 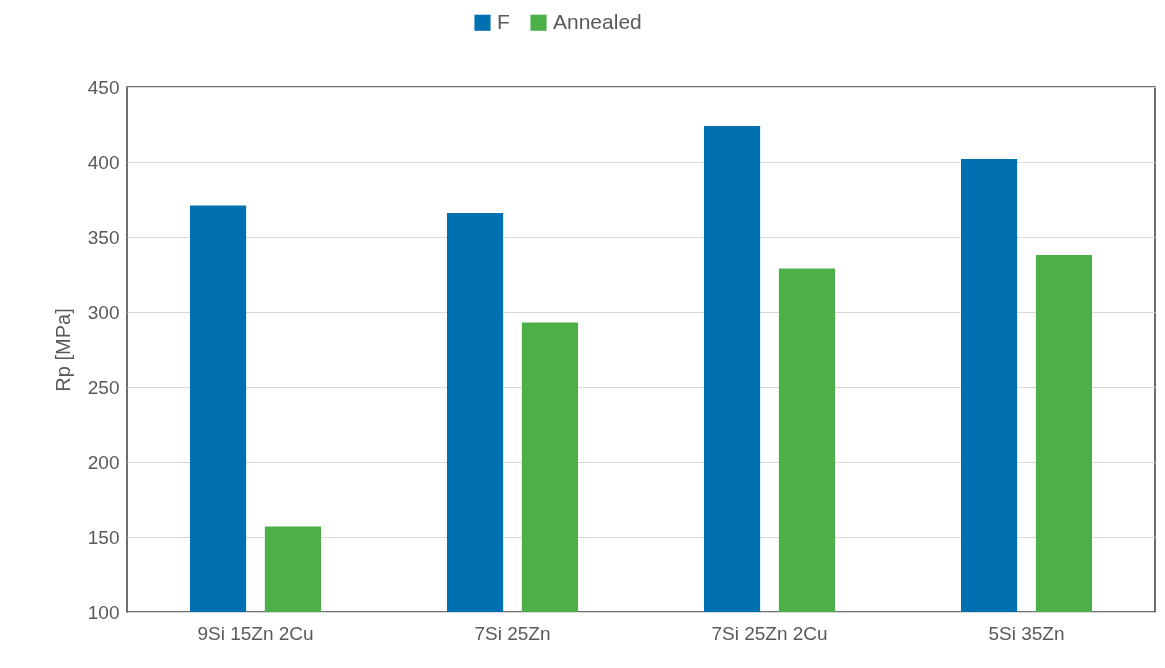 What do you see at coordinates (103, 87) in the screenshot?
I see `y-tick-label: 450` at bounding box center [103, 87].